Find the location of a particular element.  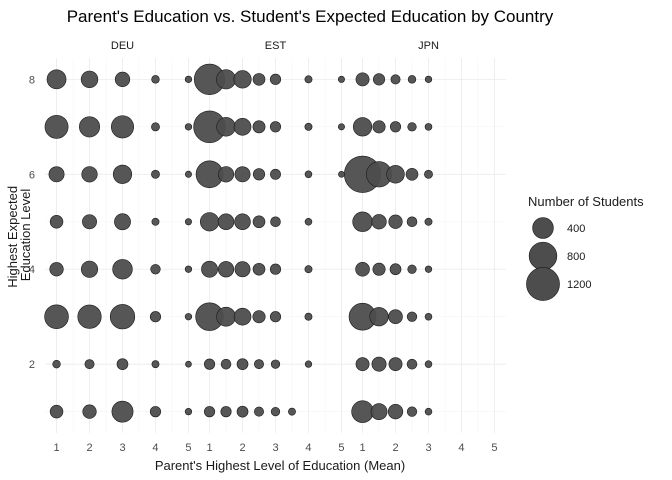

x-tick-label: 3 is located at coordinates (122, 448).